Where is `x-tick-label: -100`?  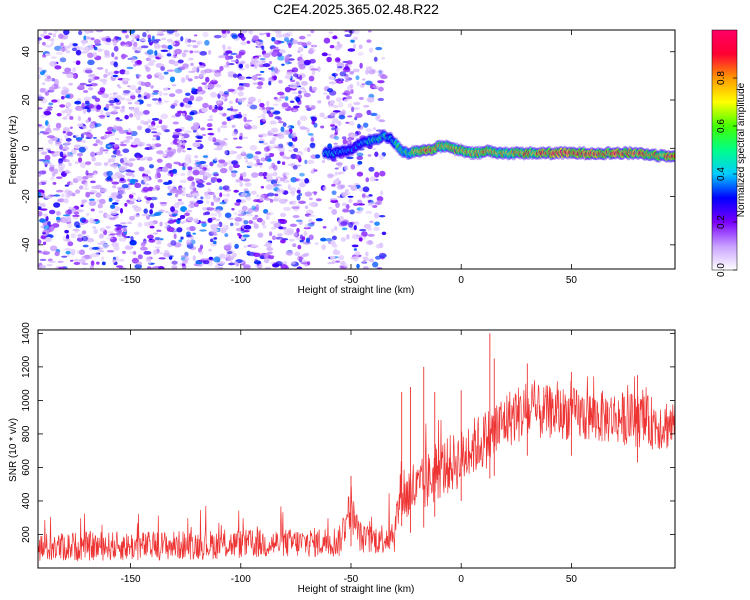 x-tick-label: -100 is located at coordinates (241, 280).